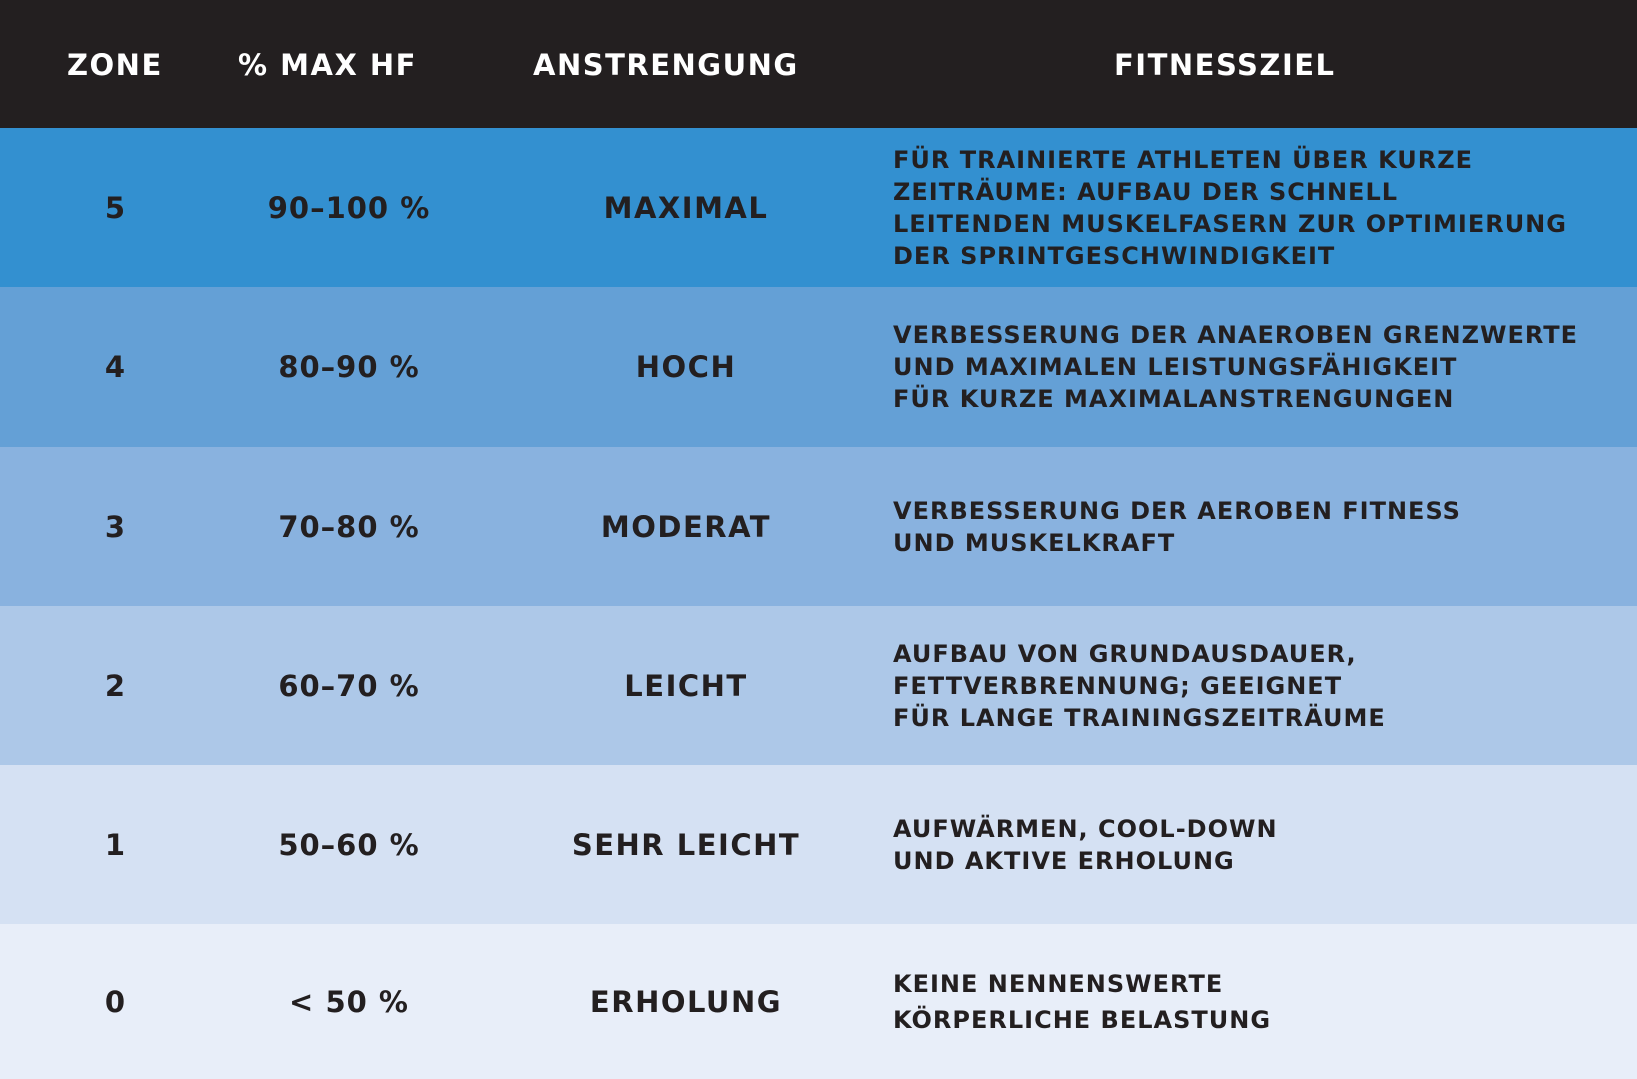 The height and width of the screenshot is (1079, 1637). What do you see at coordinates (1058, 983) in the screenshot?
I see `fitnessziel-line: KEINE NENNENSWERTE` at bounding box center [1058, 983].